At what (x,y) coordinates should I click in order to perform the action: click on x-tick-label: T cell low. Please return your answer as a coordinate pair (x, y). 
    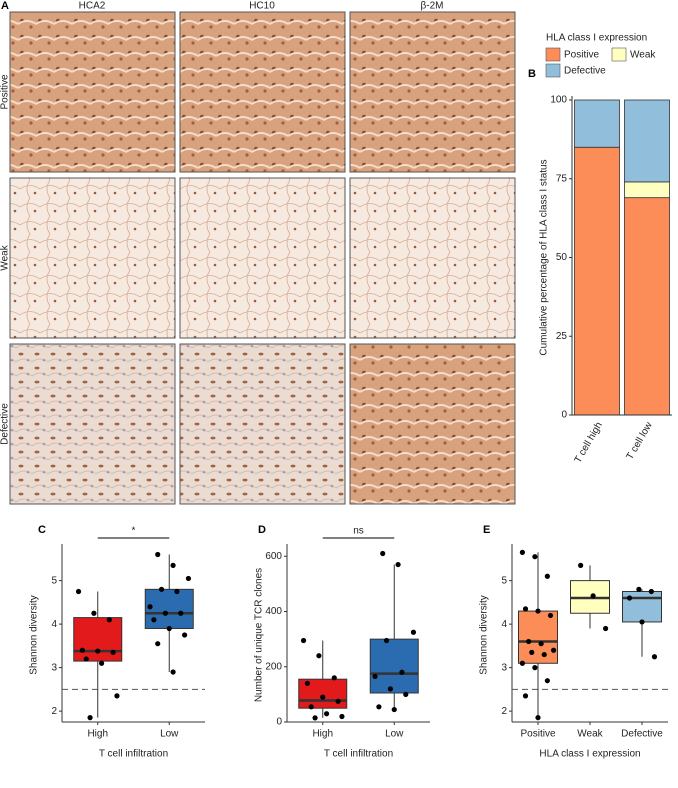
    Looking at the image, I should click on (640, 441).